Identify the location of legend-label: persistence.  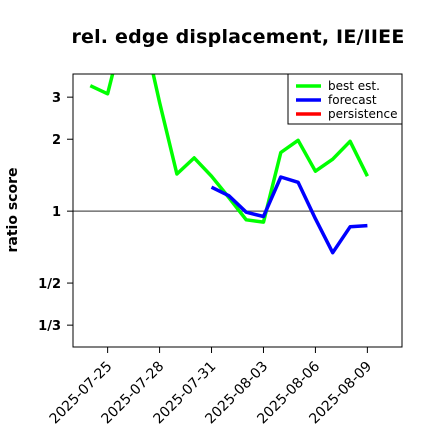
(362, 114).